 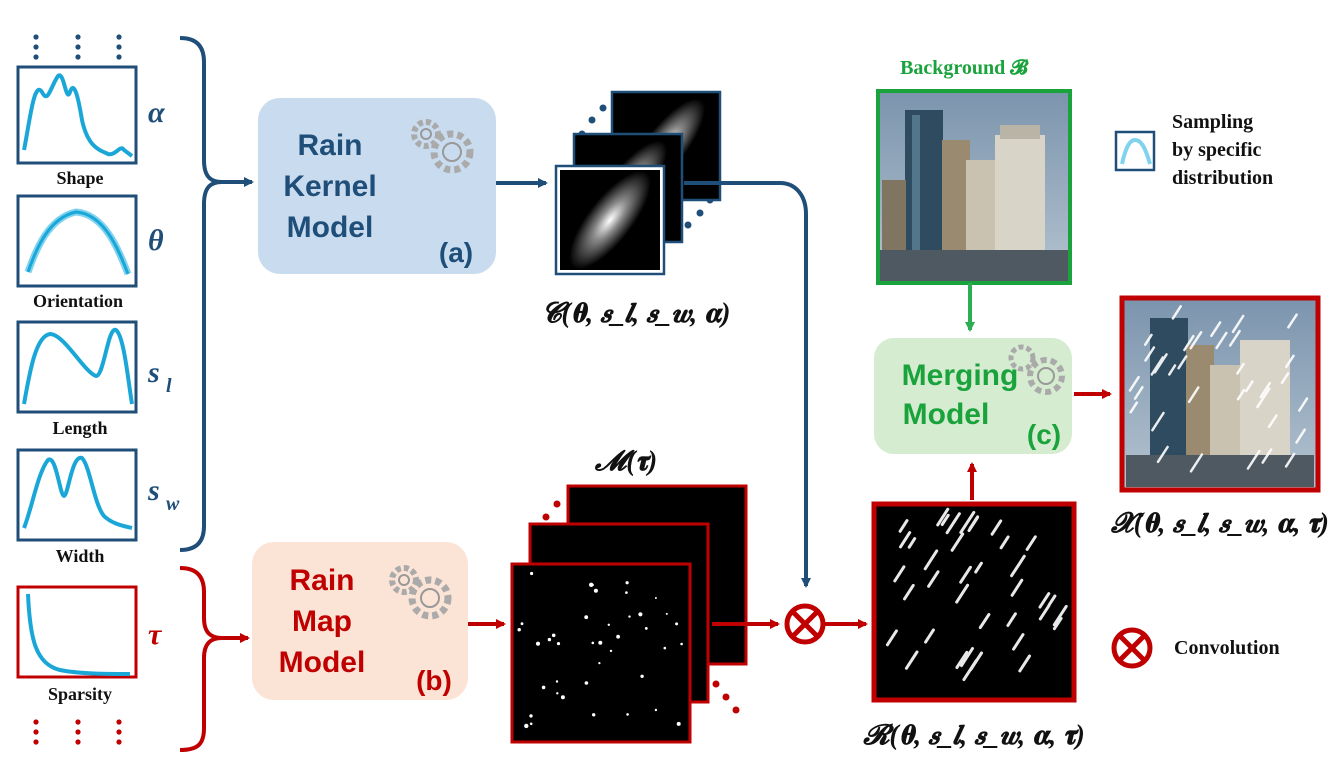 What do you see at coordinates (77, 632) in the screenshot?
I see `param-sparsity` at bounding box center [77, 632].